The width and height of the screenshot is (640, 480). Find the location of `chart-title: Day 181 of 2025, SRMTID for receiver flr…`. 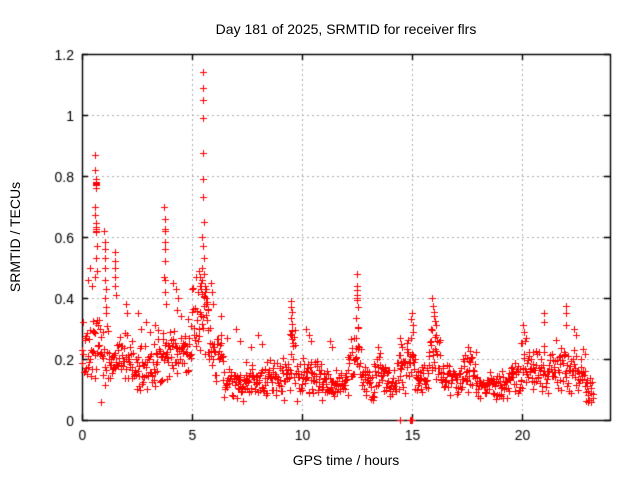

chart-title: Day 181 of 2025, SRMTID for receiver flr… is located at coordinates (346, 29).